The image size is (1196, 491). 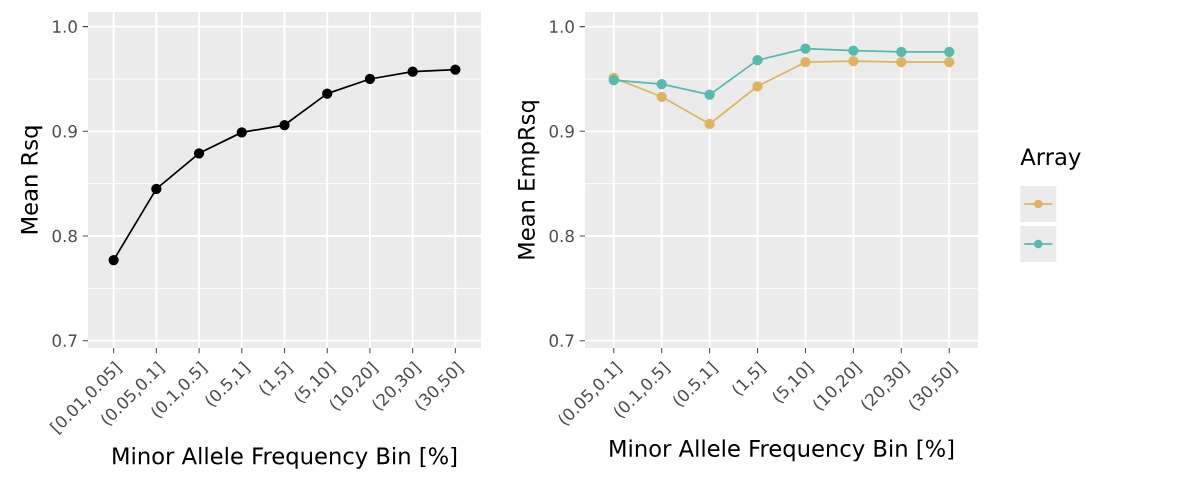 What do you see at coordinates (32, 180) in the screenshot?
I see `y-axis-title: Mean Rsq` at bounding box center [32, 180].